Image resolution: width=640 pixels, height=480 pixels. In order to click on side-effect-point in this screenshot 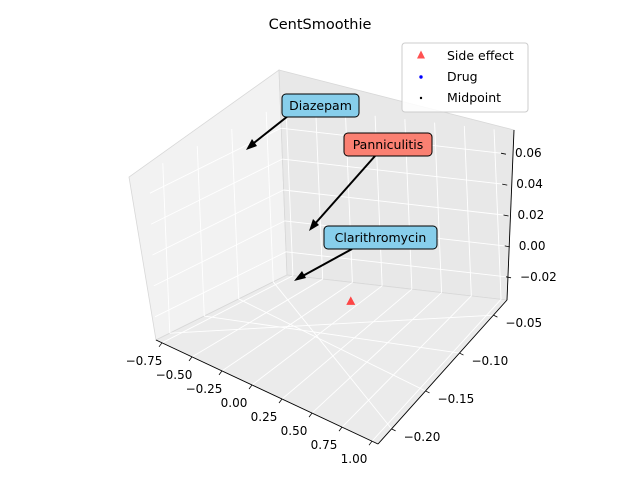, I will do `click(351, 300)`.